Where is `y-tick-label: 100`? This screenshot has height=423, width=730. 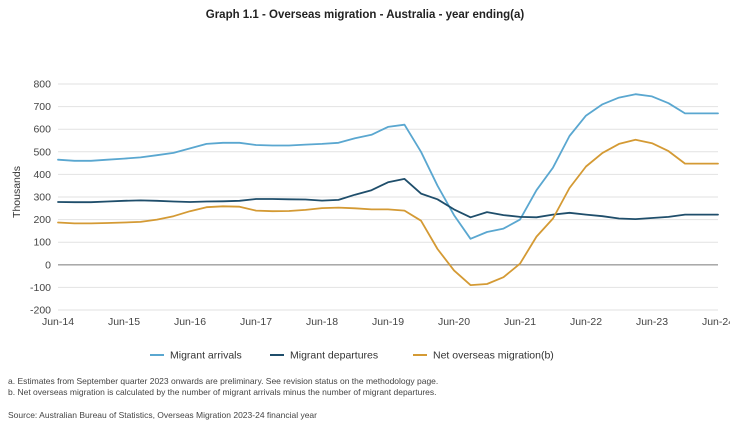 y-tick-label: 100 is located at coordinates (42, 243).